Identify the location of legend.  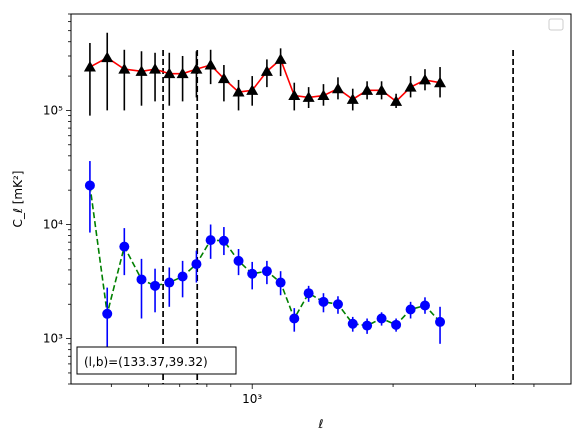
(556, 24).